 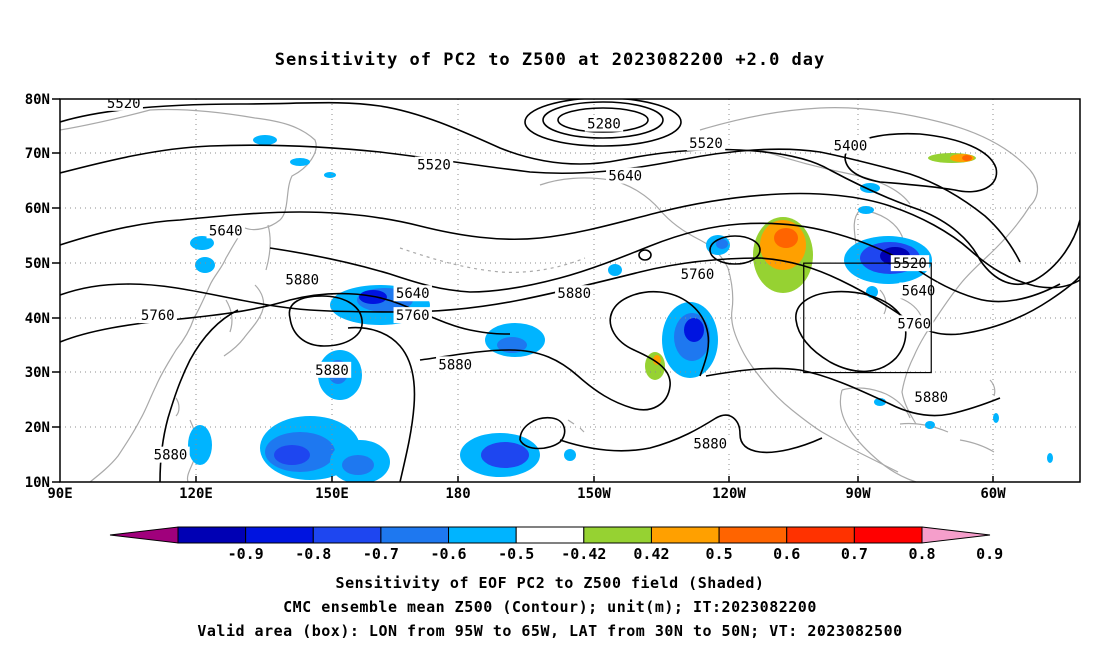 I want to click on colorbar-tick-label: 0.6, so click(x=786, y=554).